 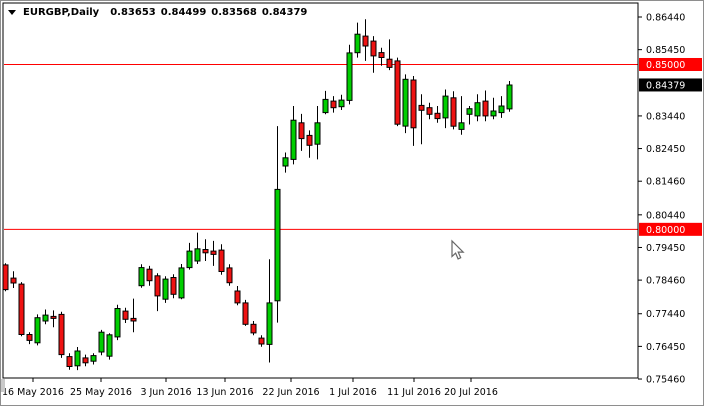 What do you see at coordinates (665, 314) in the screenshot?
I see `price-tick-label: 0.77440` at bounding box center [665, 314].